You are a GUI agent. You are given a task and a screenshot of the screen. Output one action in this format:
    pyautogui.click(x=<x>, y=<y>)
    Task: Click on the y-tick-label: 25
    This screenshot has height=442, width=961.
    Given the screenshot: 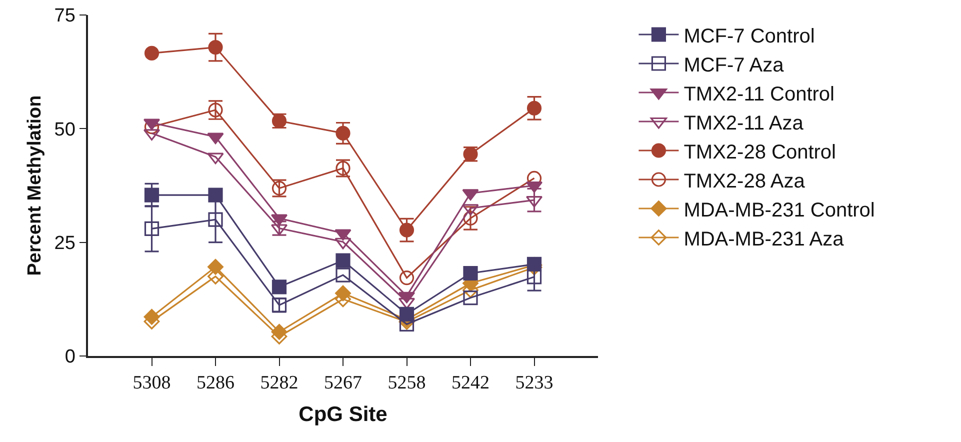 What is the action you would take?
    pyautogui.click(x=65, y=243)
    